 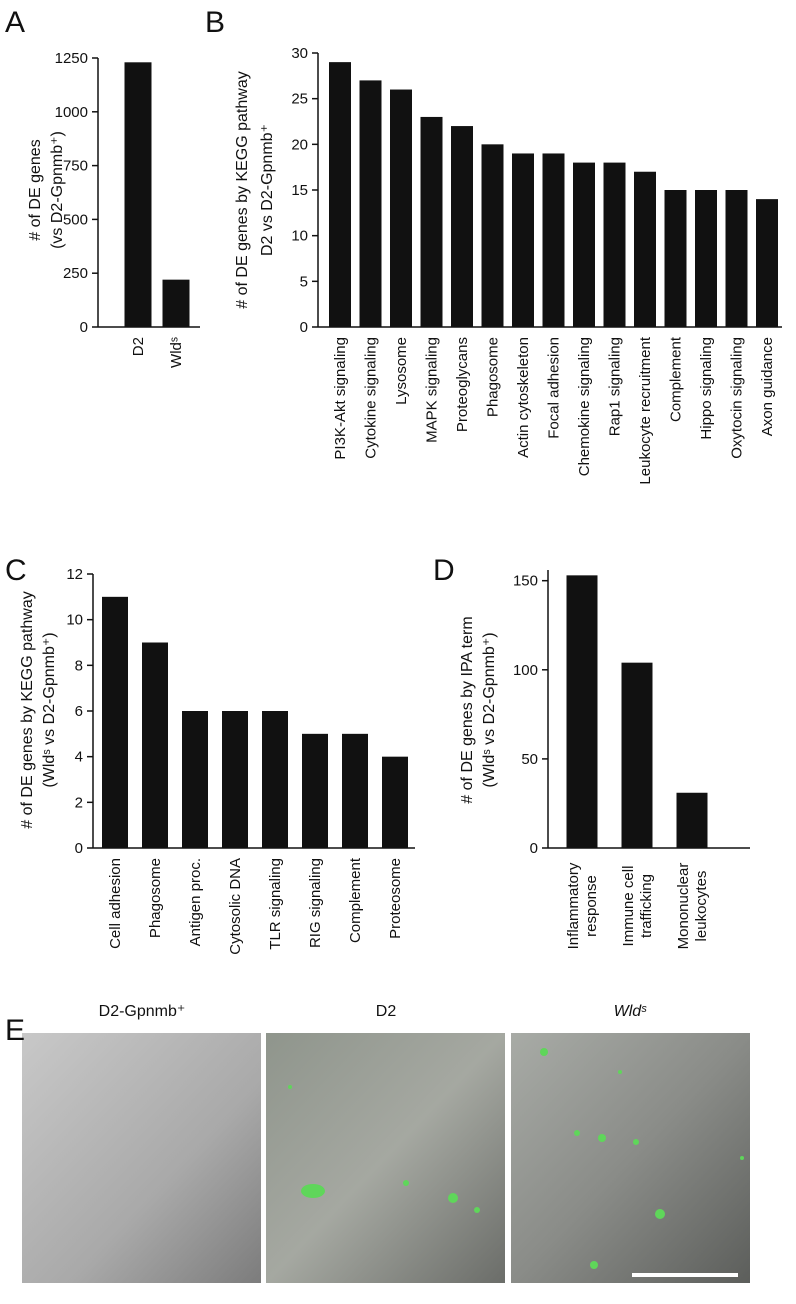 What do you see at coordinates (444, 570) in the screenshot?
I see `panel-letter: D` at bounding box center [444, 570].